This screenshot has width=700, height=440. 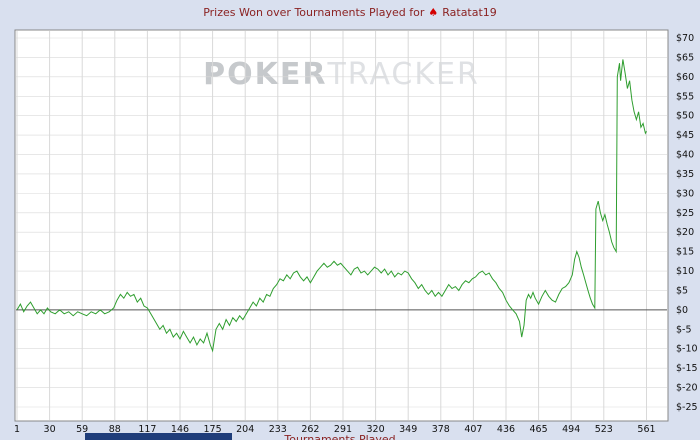 I want to click on y-tick-label: $70, so click(x=685, y=38).